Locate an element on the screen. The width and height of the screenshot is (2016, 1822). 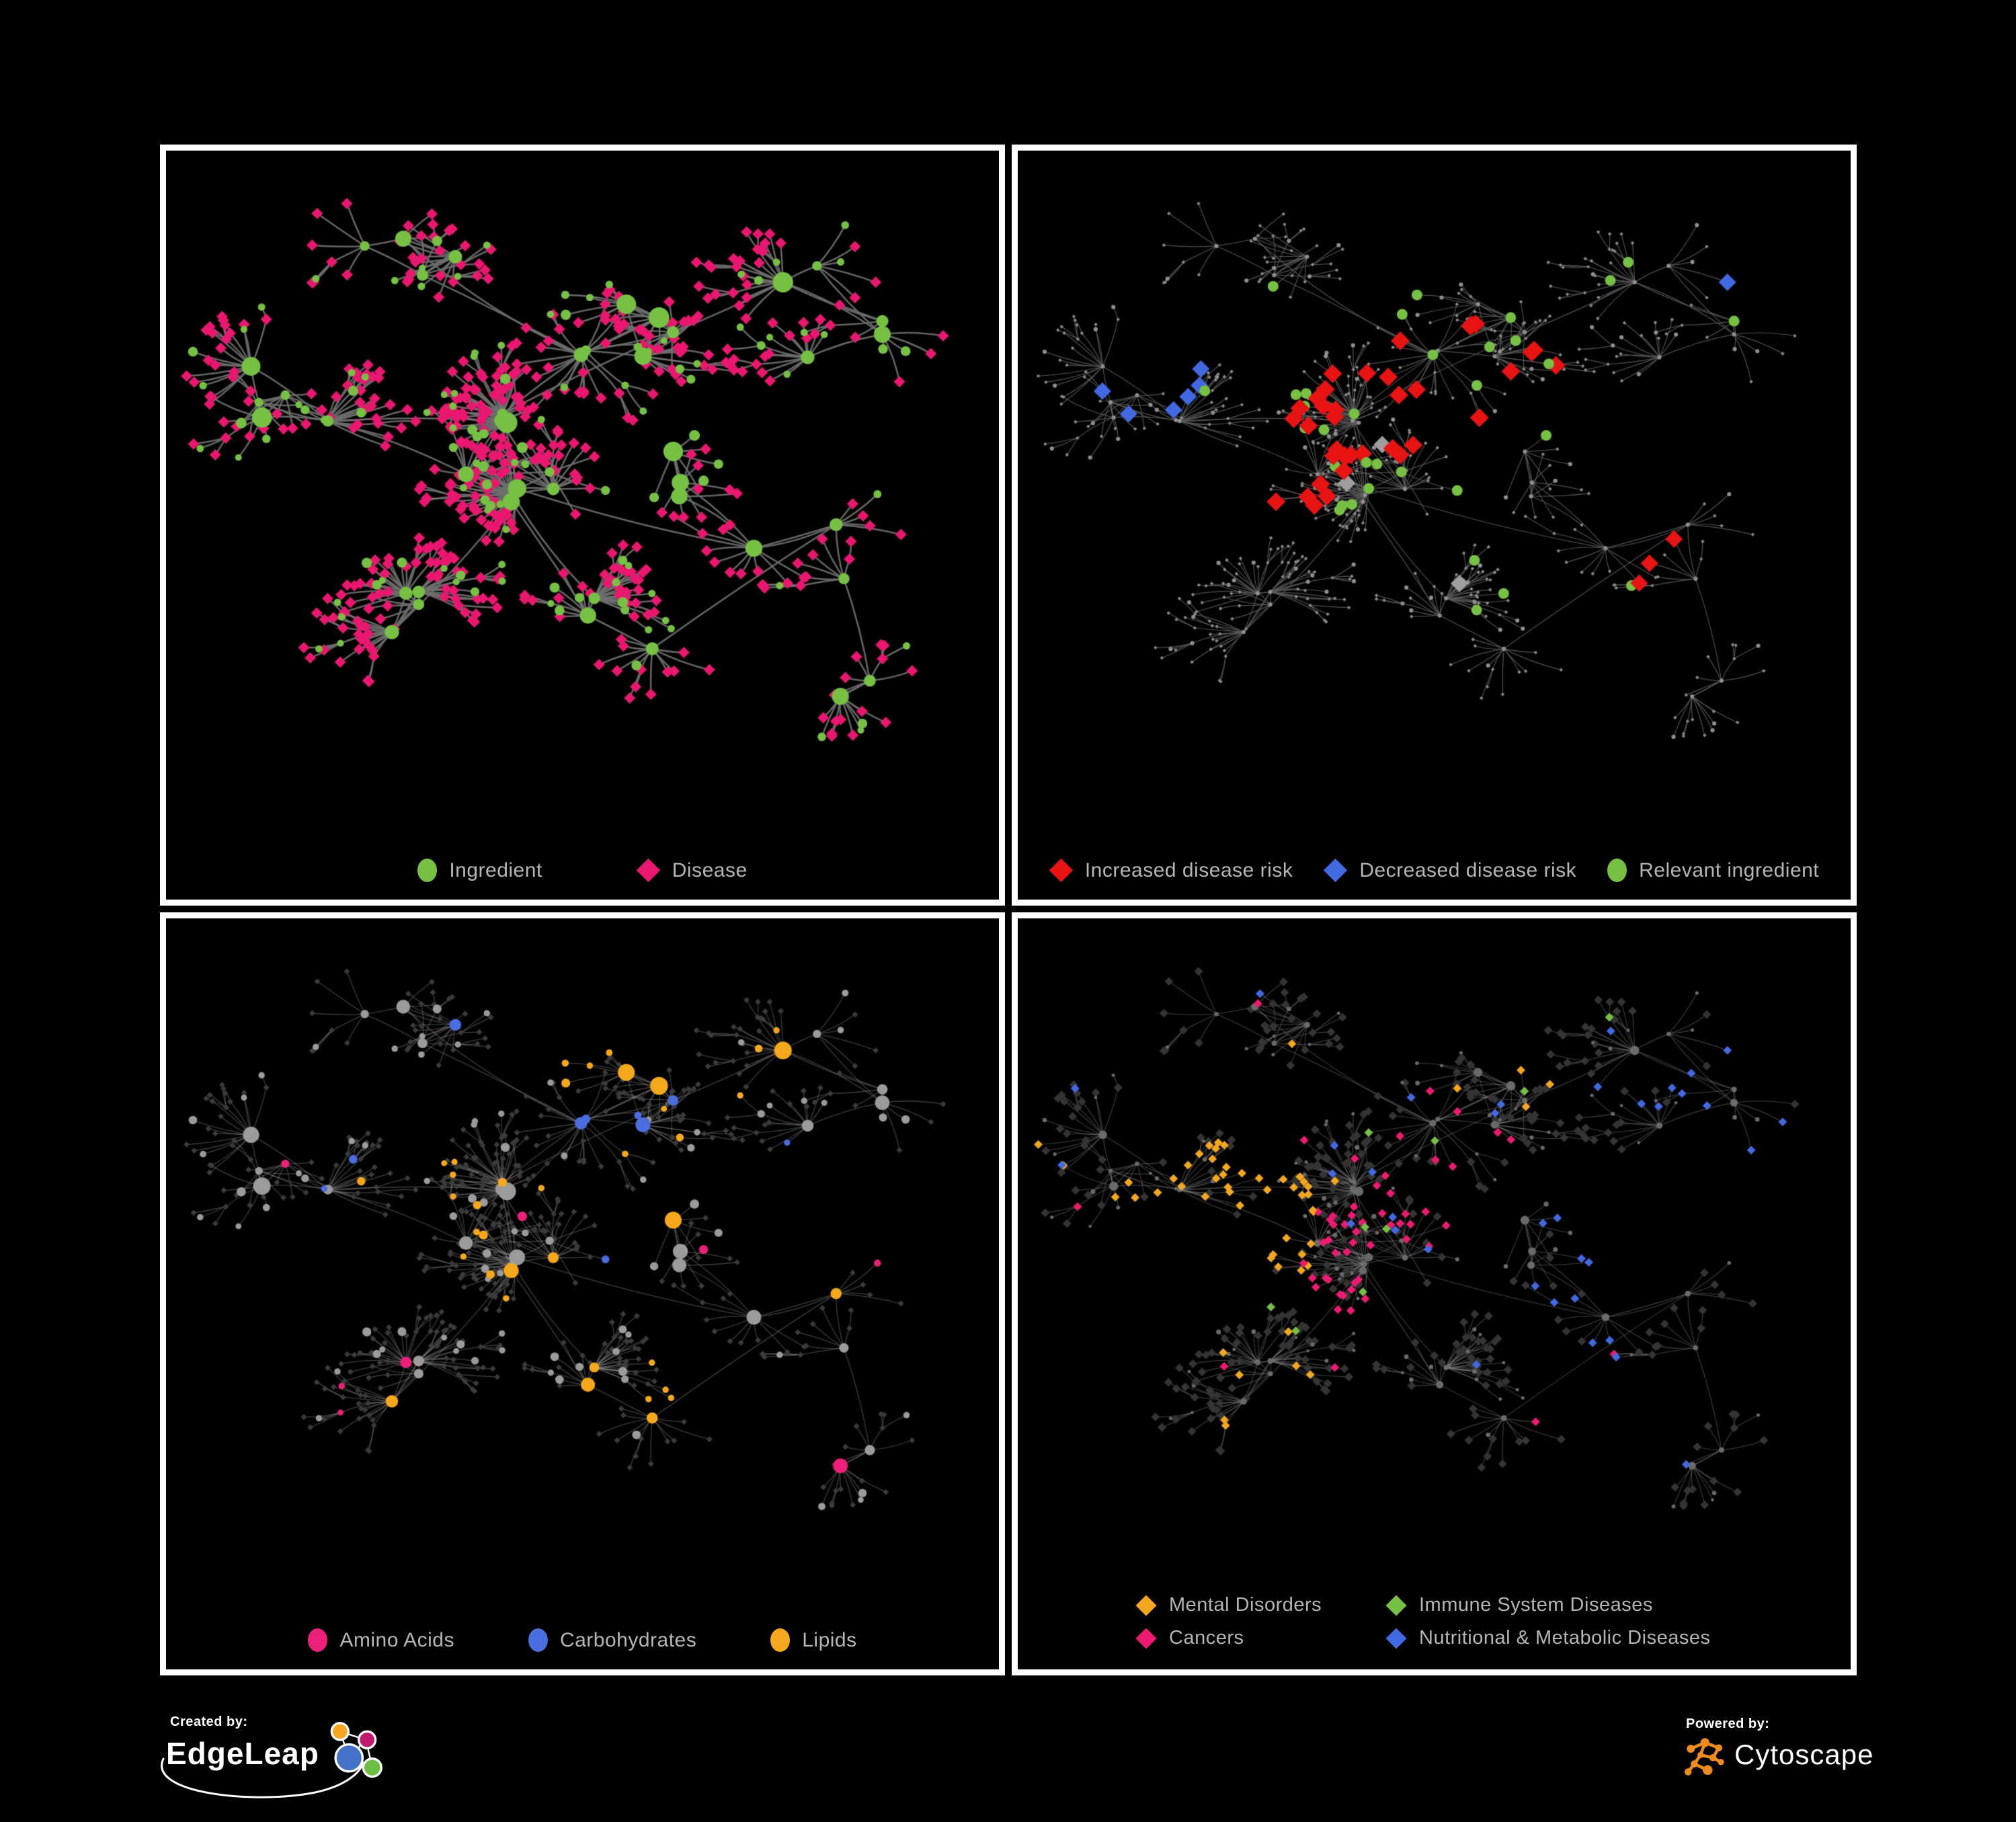
powered-by-label: Powered by: is located at coordinates (1728, 1723).